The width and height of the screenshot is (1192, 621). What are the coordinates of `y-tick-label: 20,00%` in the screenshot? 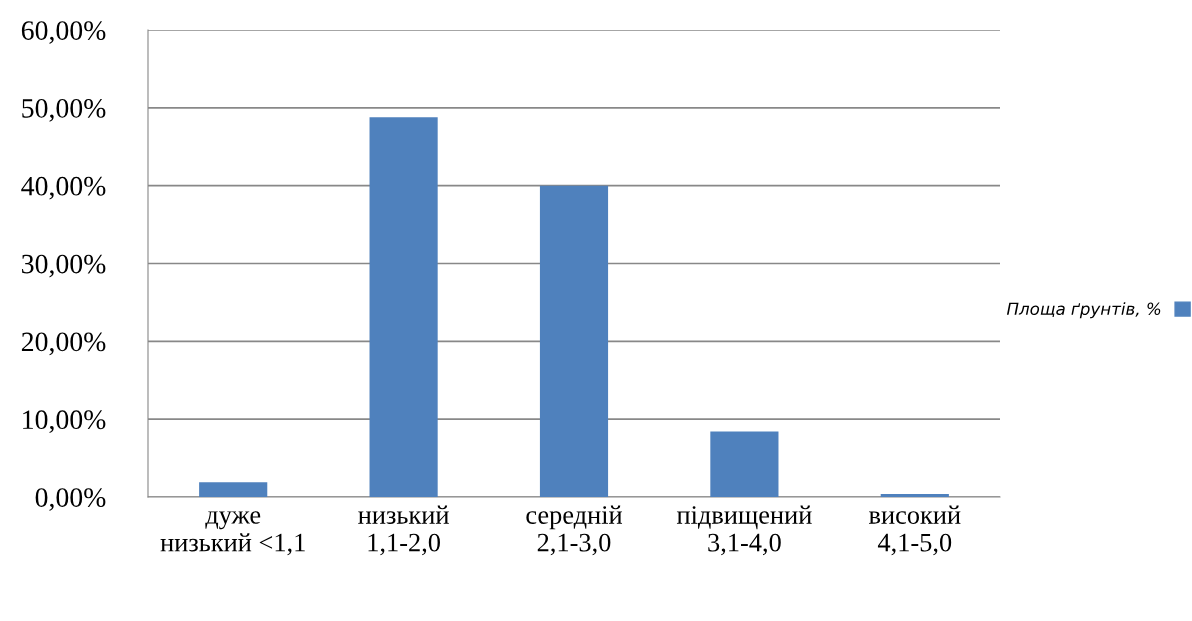 It's located at (63, 344).